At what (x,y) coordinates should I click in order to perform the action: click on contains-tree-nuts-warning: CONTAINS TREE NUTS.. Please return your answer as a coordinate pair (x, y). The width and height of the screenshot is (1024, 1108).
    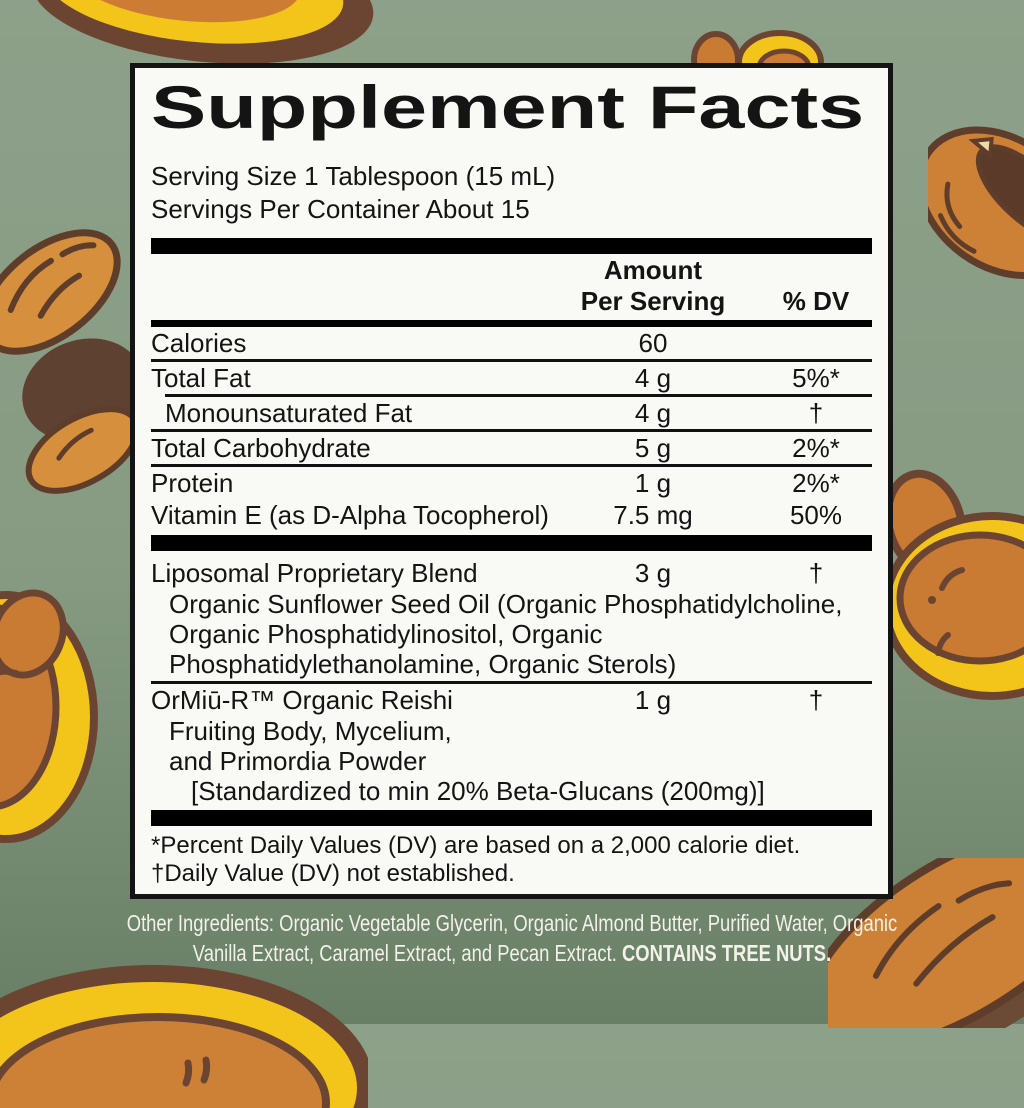
    Looking at the image, I should click on (726, 953).